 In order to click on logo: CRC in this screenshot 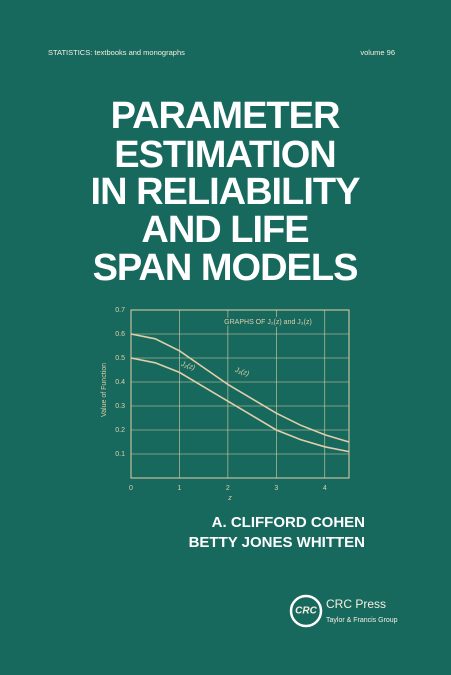, I will do `click(306, 611)`.